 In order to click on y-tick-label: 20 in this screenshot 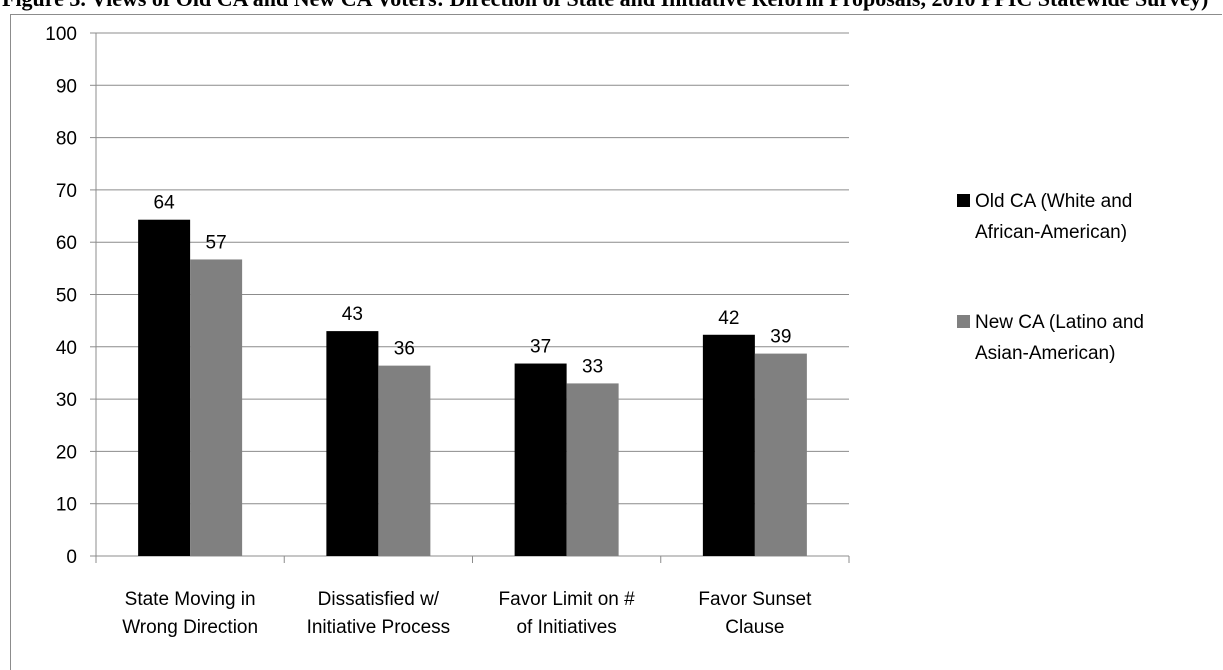, I will do `click(66, 452)`.